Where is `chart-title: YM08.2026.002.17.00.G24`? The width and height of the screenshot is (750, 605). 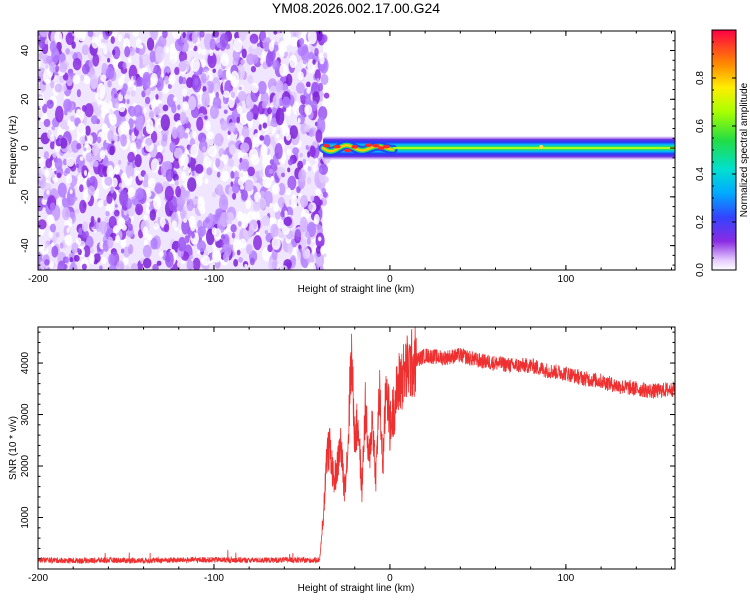
chart-title: YM08.2026.002.17.00.G24 is located at coordinates (356, 8).